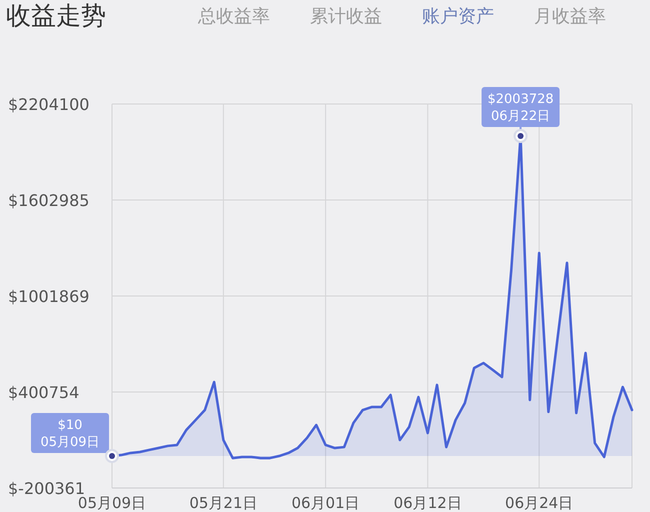 The image size is (650, 512). I want to click on chart-title: 收益走势, so click(56, 15).